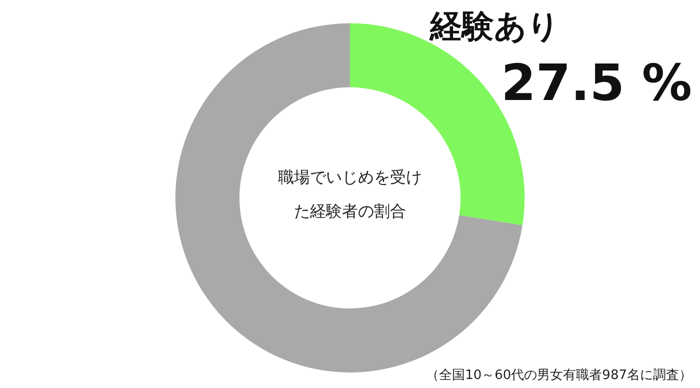 The image size is (700, 388). What do you see at coordinates (494, 26) in the screenshot?
I see `slice-label: 経験あり` at bounding box center [494, 26].